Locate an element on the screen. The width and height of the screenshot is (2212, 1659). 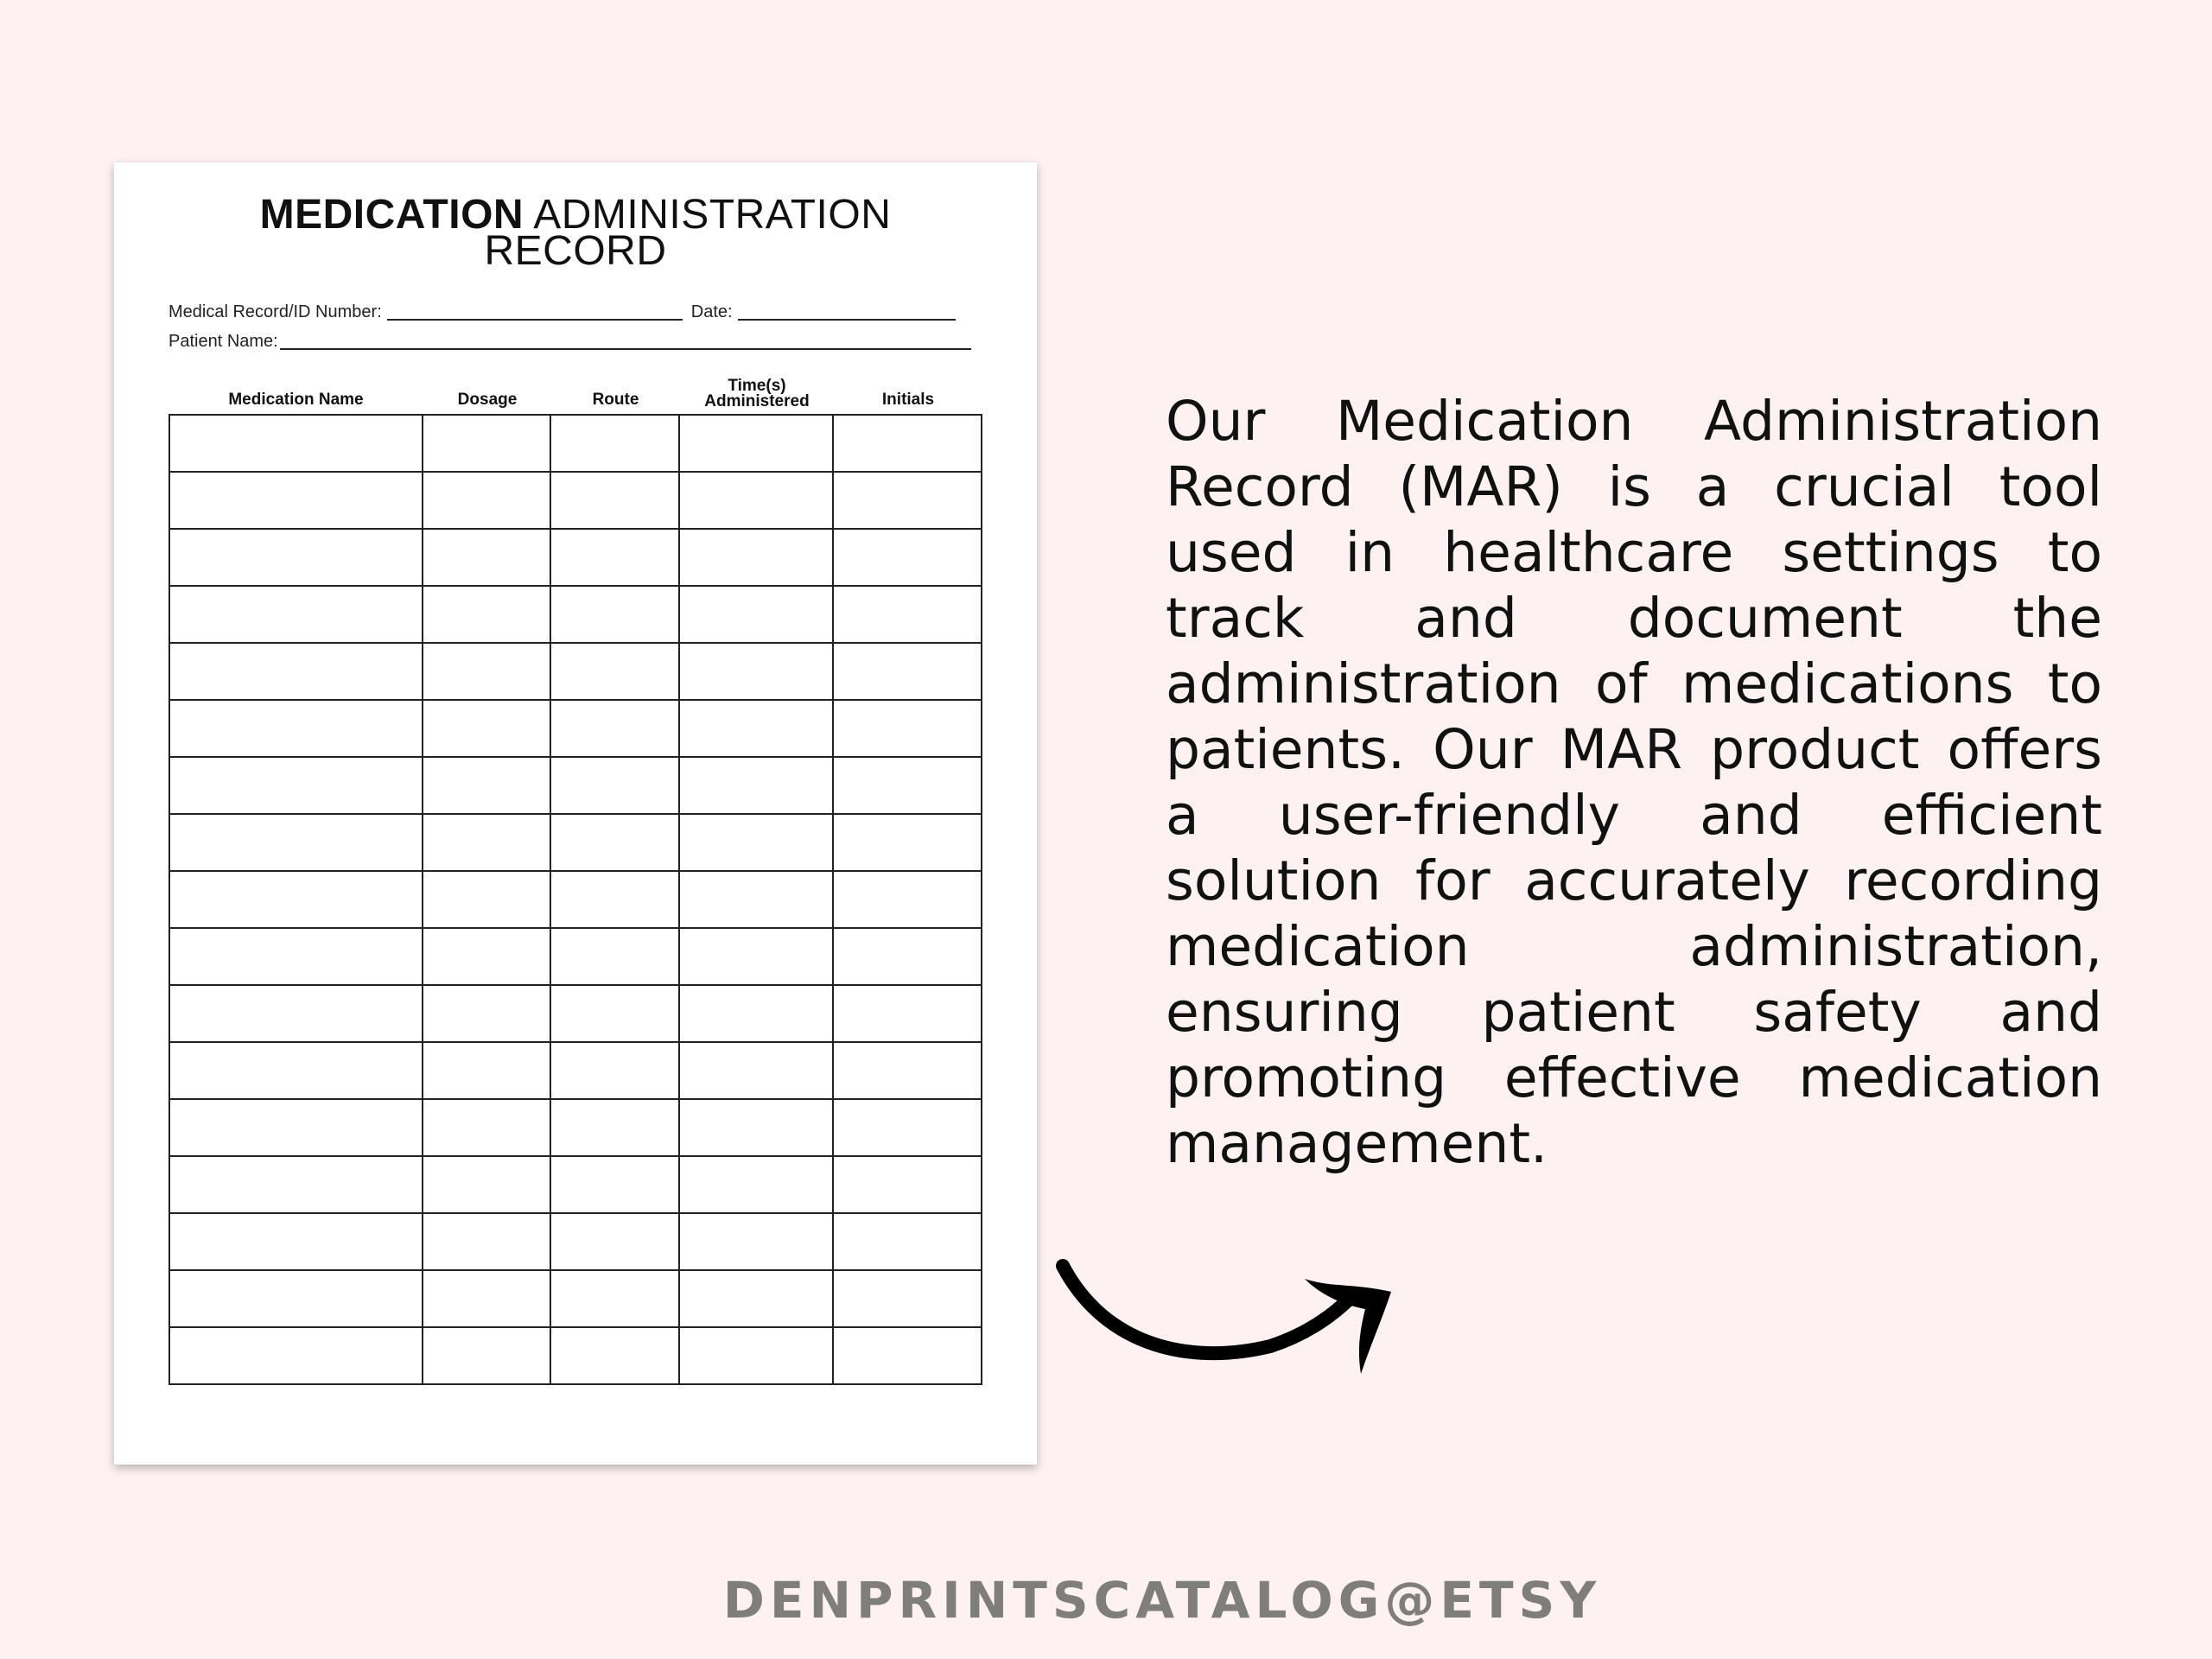
date-line is located at coordinates (846, 320).